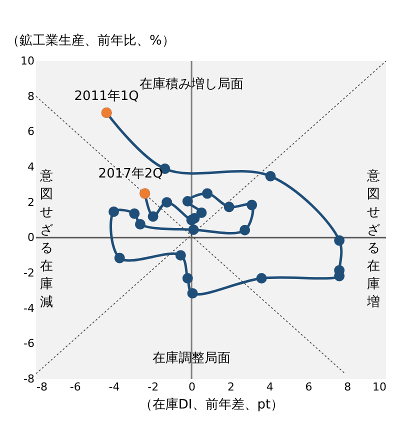 The height and width of the screenshot is (423, 403). What do you see at coordinates (348, 387) in the screenshot?
I see `x-tick-label: 8` at bounding box center [348, 387].